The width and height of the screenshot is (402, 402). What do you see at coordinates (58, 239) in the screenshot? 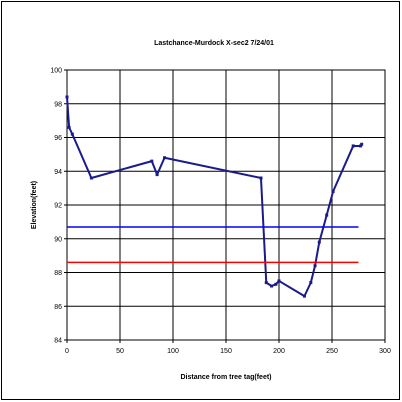
I see `y-tick-label: 90` at bounding box center [58, 239].